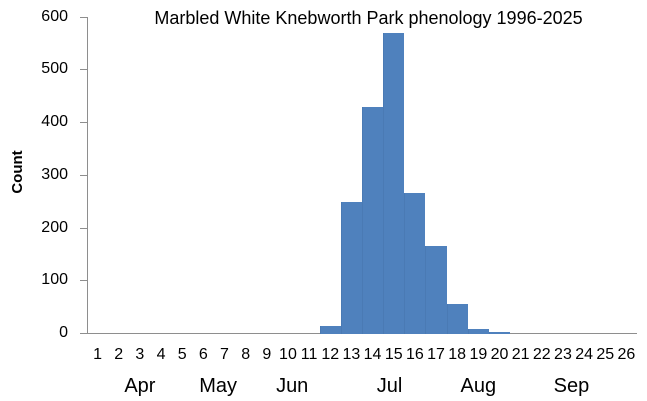  I want to click on x-week-number-14: 14, so click(372, 354).